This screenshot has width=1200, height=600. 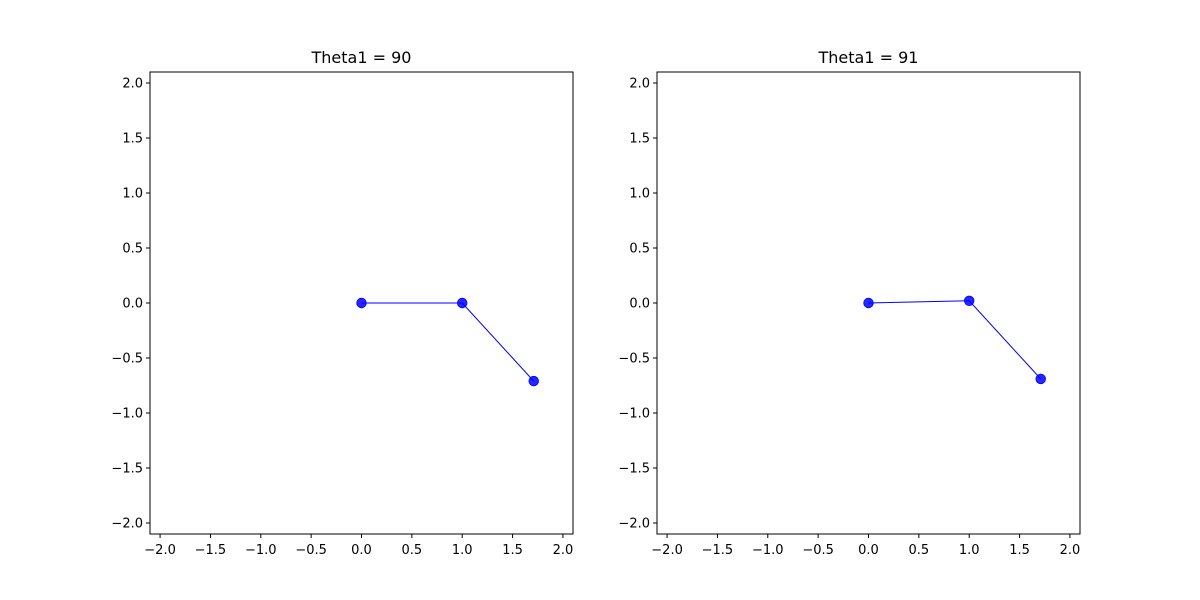 What do you see at coordinates (868, 57) in the screenshot?
I see `chart-title: Theta1 = 91` at bounding box center [868, 57].